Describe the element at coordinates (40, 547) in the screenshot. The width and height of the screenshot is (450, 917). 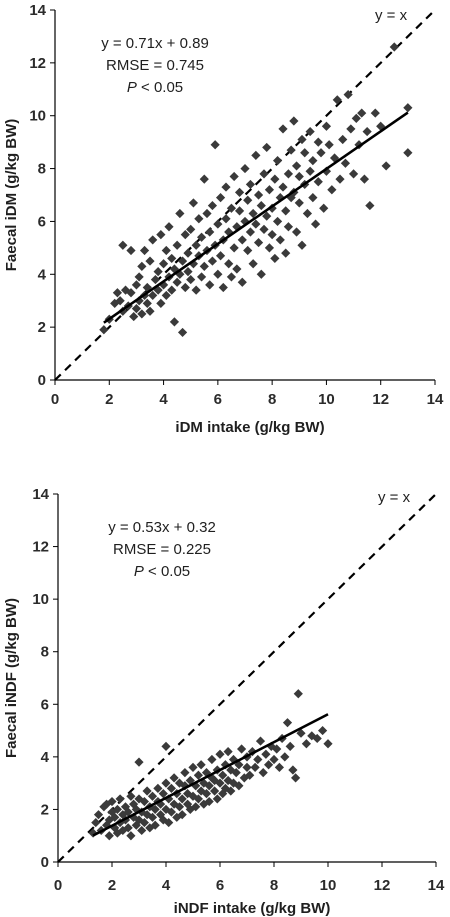
I see `y-tick-label: 12` at that location.